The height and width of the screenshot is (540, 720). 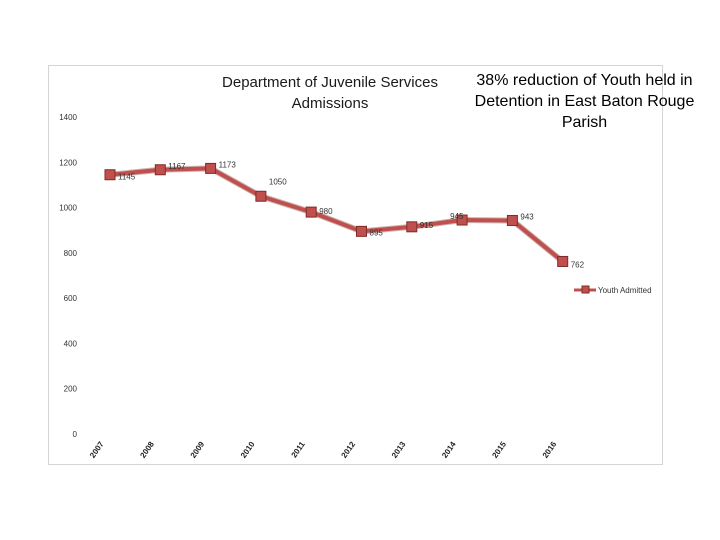 I want to click on y-tick-label: 1200, so click(x=68, y=162).